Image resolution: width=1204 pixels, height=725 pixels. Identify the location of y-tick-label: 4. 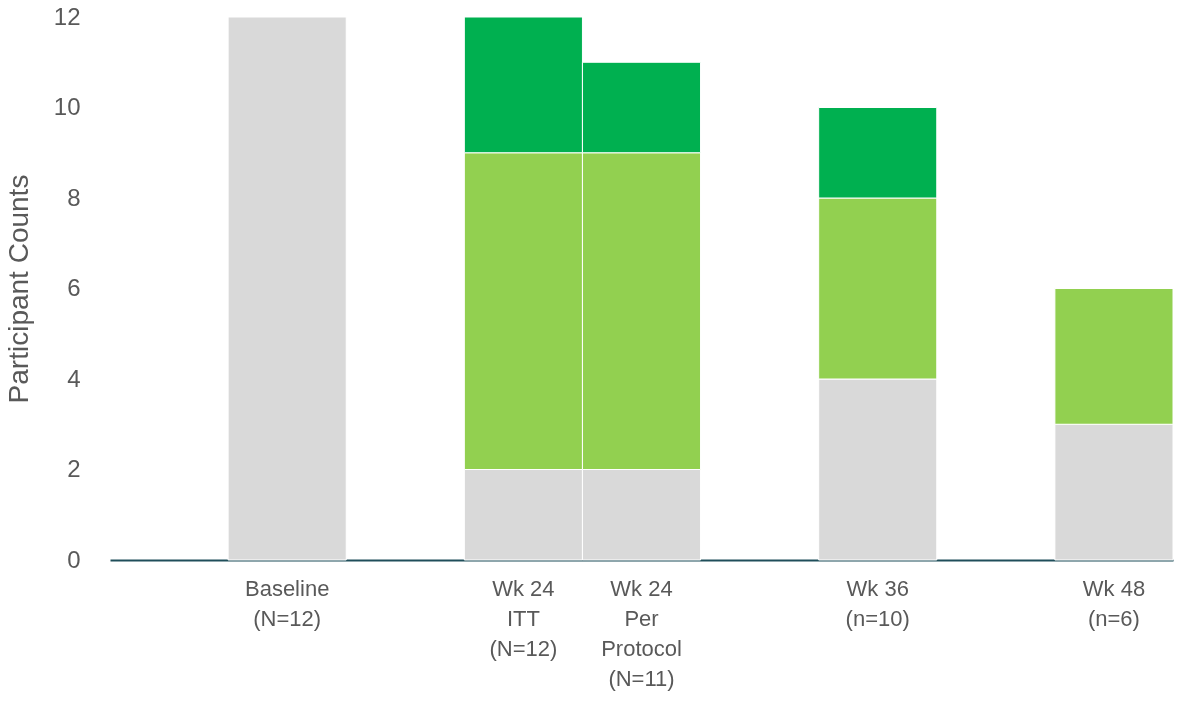
(74, 378).